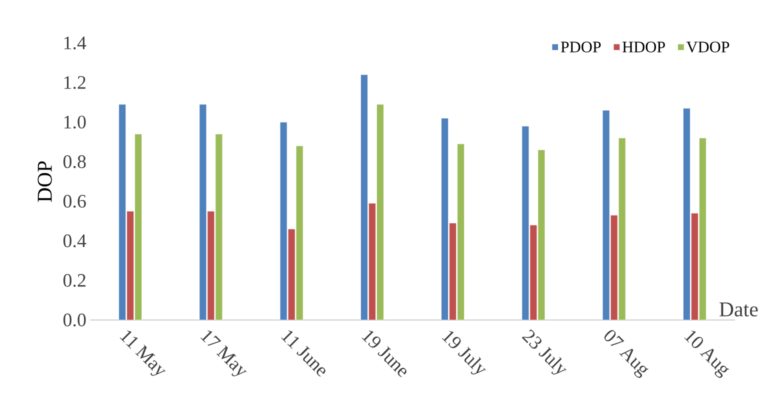  What do you see at coordinates (580, 47) in the screenshot?
I see `legend-label: PDOP` at bounding box center [580, 47].